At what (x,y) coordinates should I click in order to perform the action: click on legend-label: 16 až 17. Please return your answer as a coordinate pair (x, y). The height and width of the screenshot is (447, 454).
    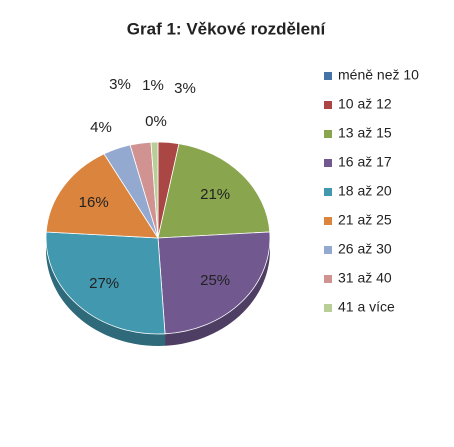
    Looking at the image, I should click on (365, 162).